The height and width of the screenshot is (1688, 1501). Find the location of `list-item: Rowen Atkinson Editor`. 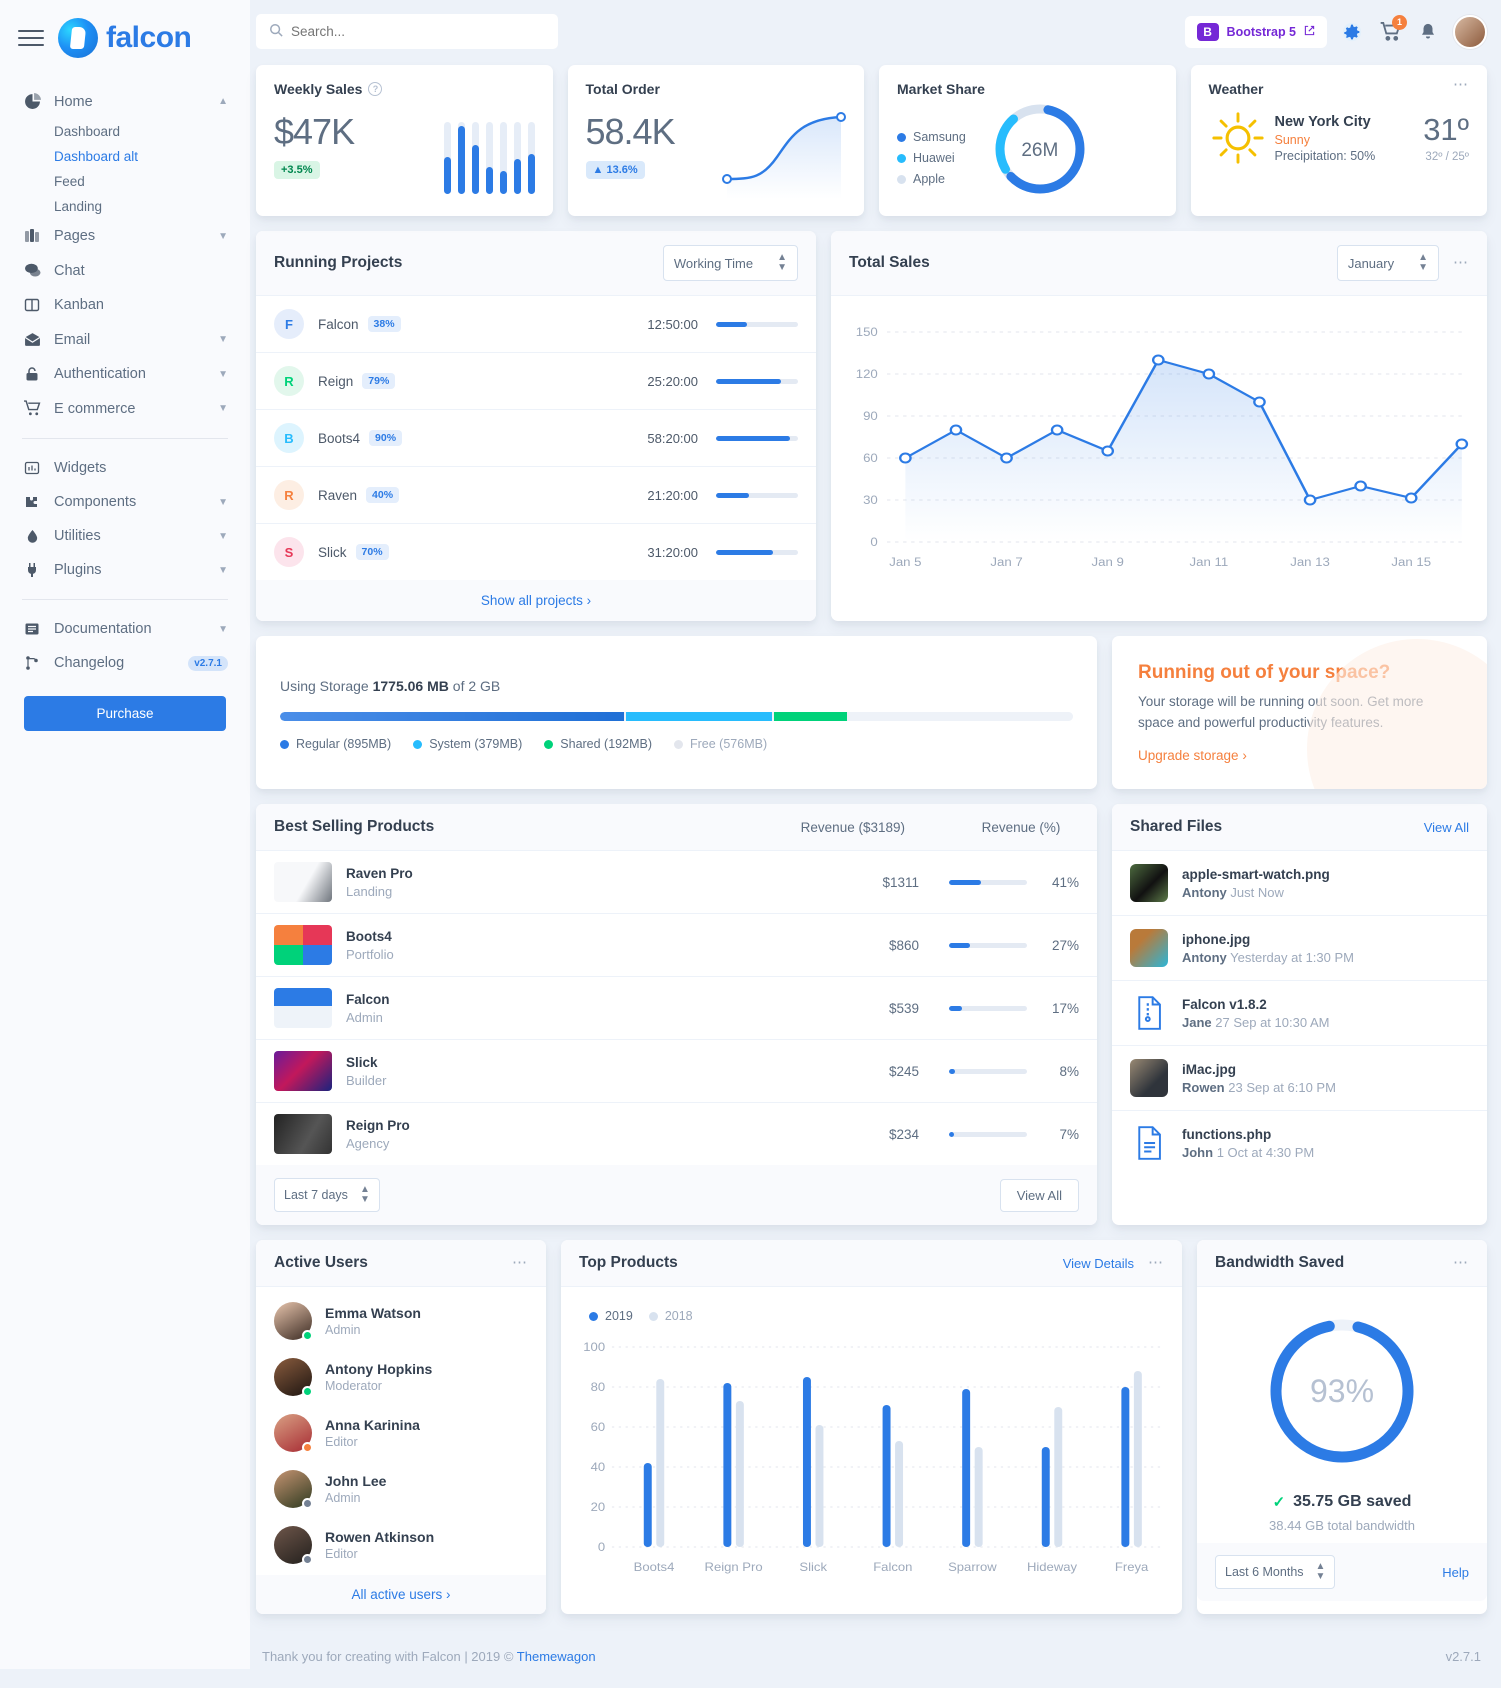

list-item: Rowen Atkinson Editor is located at coordinates (401, 1545).